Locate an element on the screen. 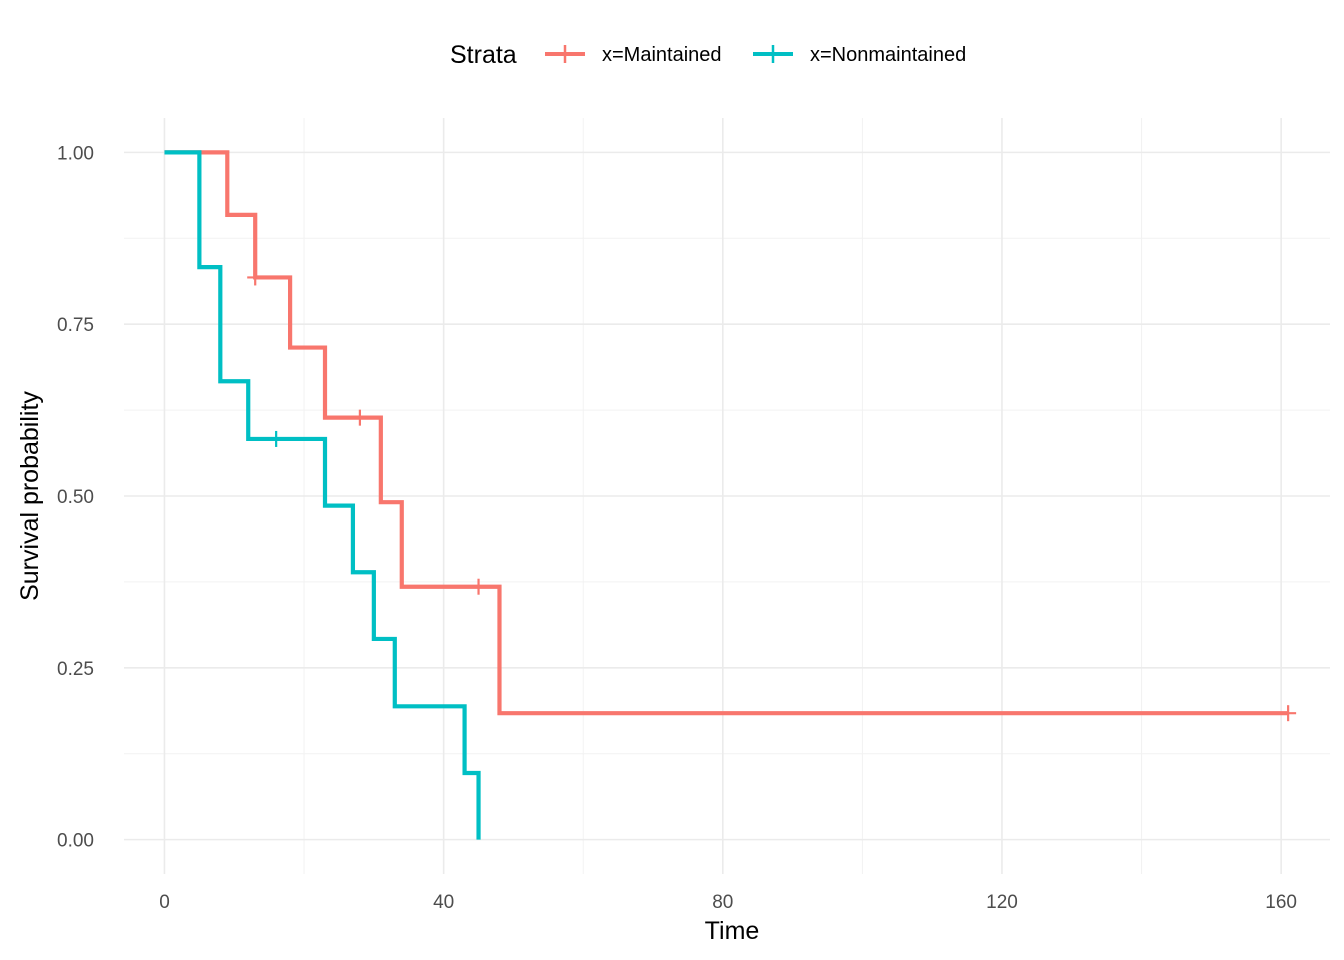 Image resolution: width=1344 pixels, height=960 pixels. y-tick-label: 0.75 is located at coordinates (75, 325).